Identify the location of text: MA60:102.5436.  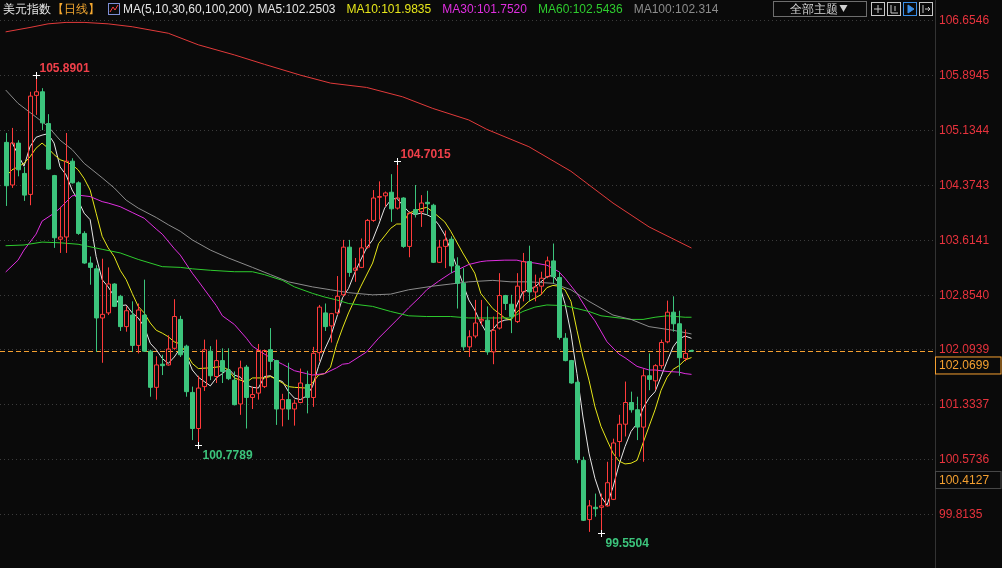
(580, 9).